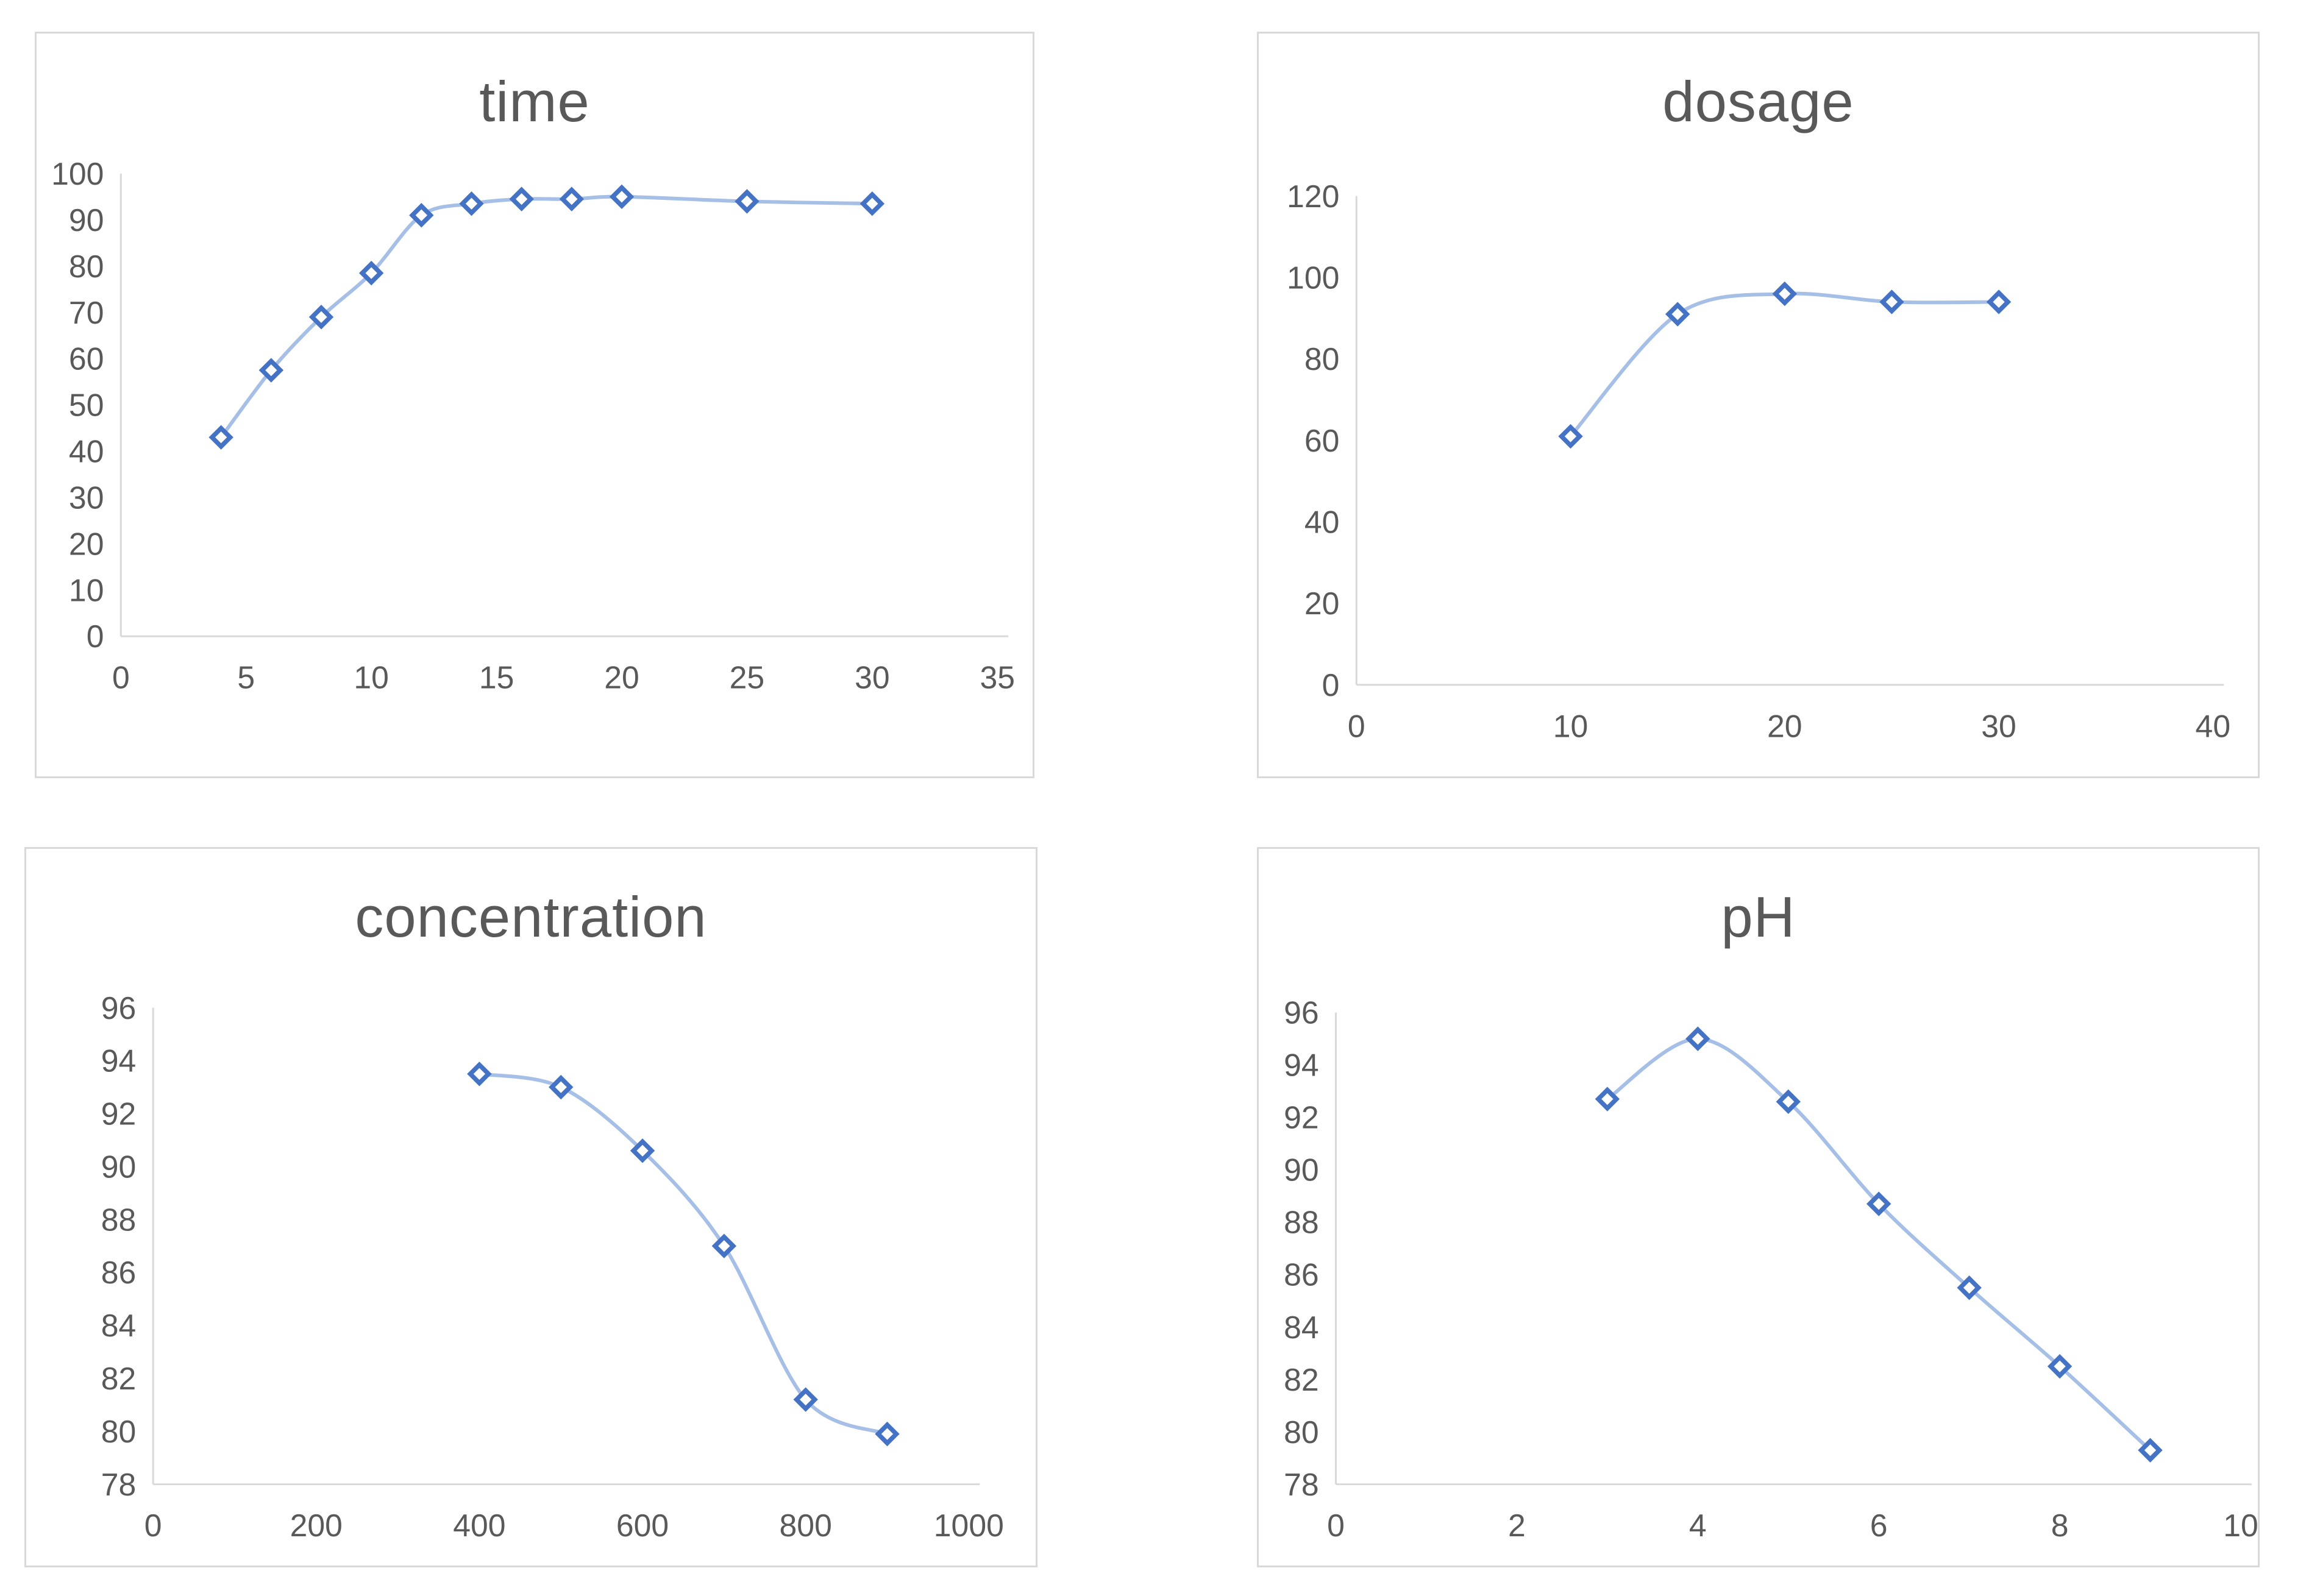  Describe the element at coordinates (806, 1526) in the screenshot. I see `x-tick-label: 800` at that location.